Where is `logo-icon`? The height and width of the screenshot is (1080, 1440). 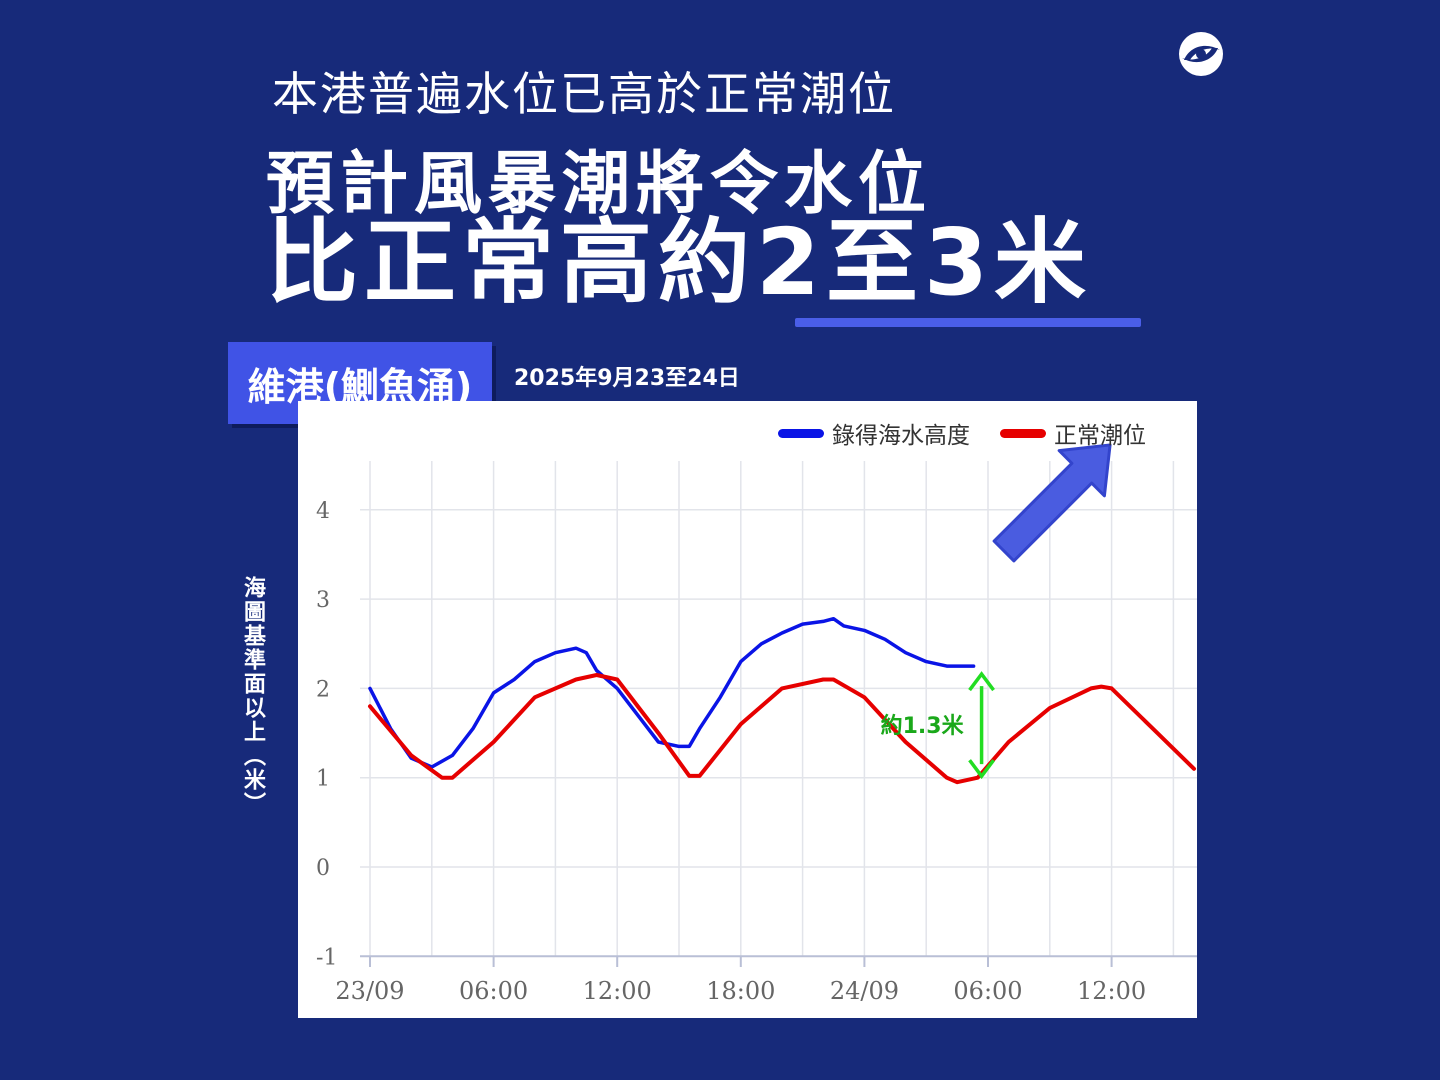 logo-icon is located at coordinates (1201, 54).